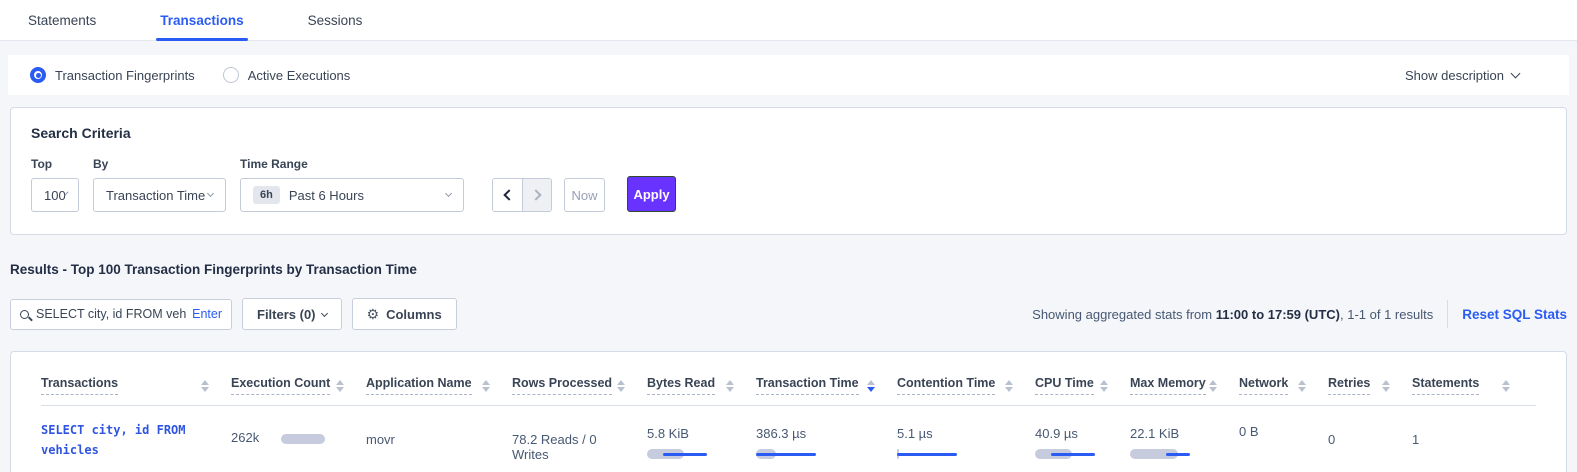 This screenshot has width=1577, height=472. What do you see at coordinates (136, 385) in the screenshot?
I see `column-header-transactions: Transactions` at bounding box center [136, 385].